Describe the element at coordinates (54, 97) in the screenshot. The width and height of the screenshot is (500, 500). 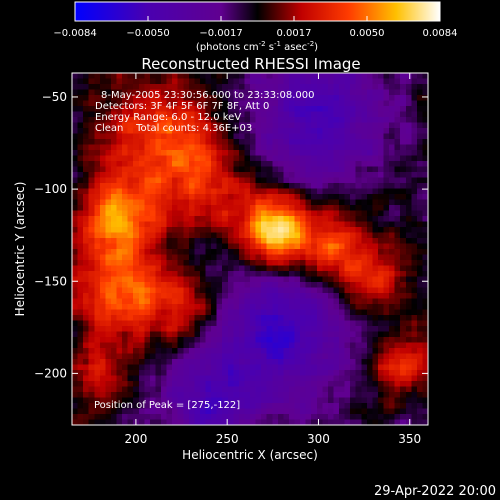
I see `y-tick-label: −50` at that location.